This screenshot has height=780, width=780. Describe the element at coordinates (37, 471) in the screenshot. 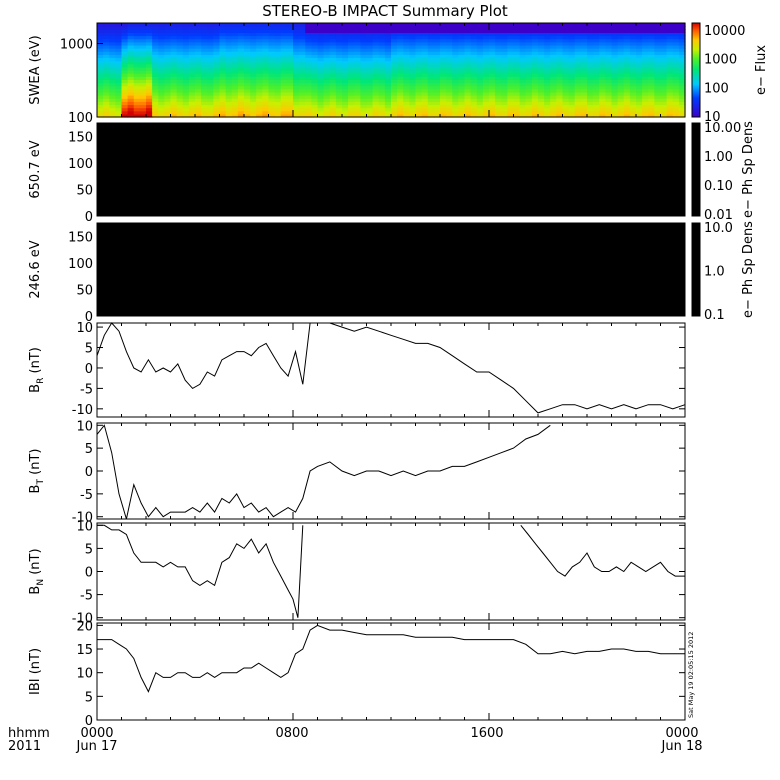

I see `bt-ylabel: BT (nT)` at that location.